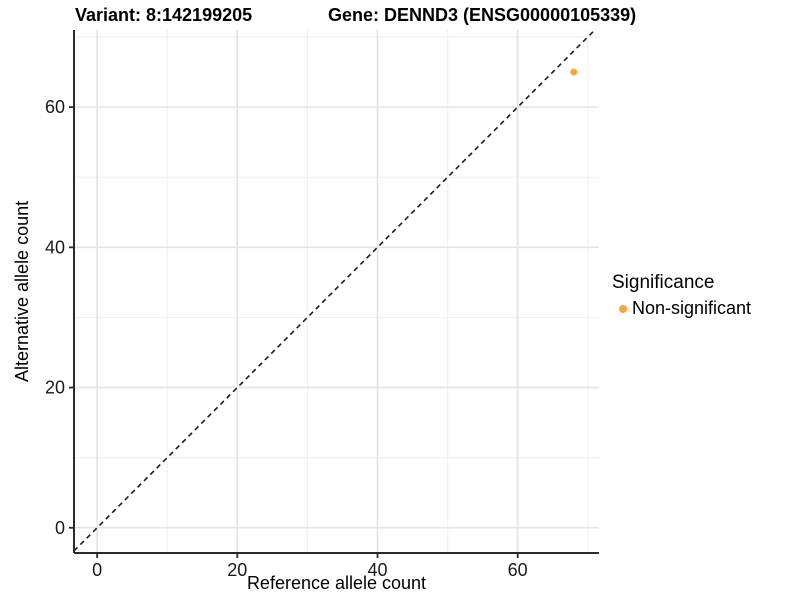 The width and height of the screenshot is (800, 600). I want to click on legend-title: Significance, so click(663, 282).